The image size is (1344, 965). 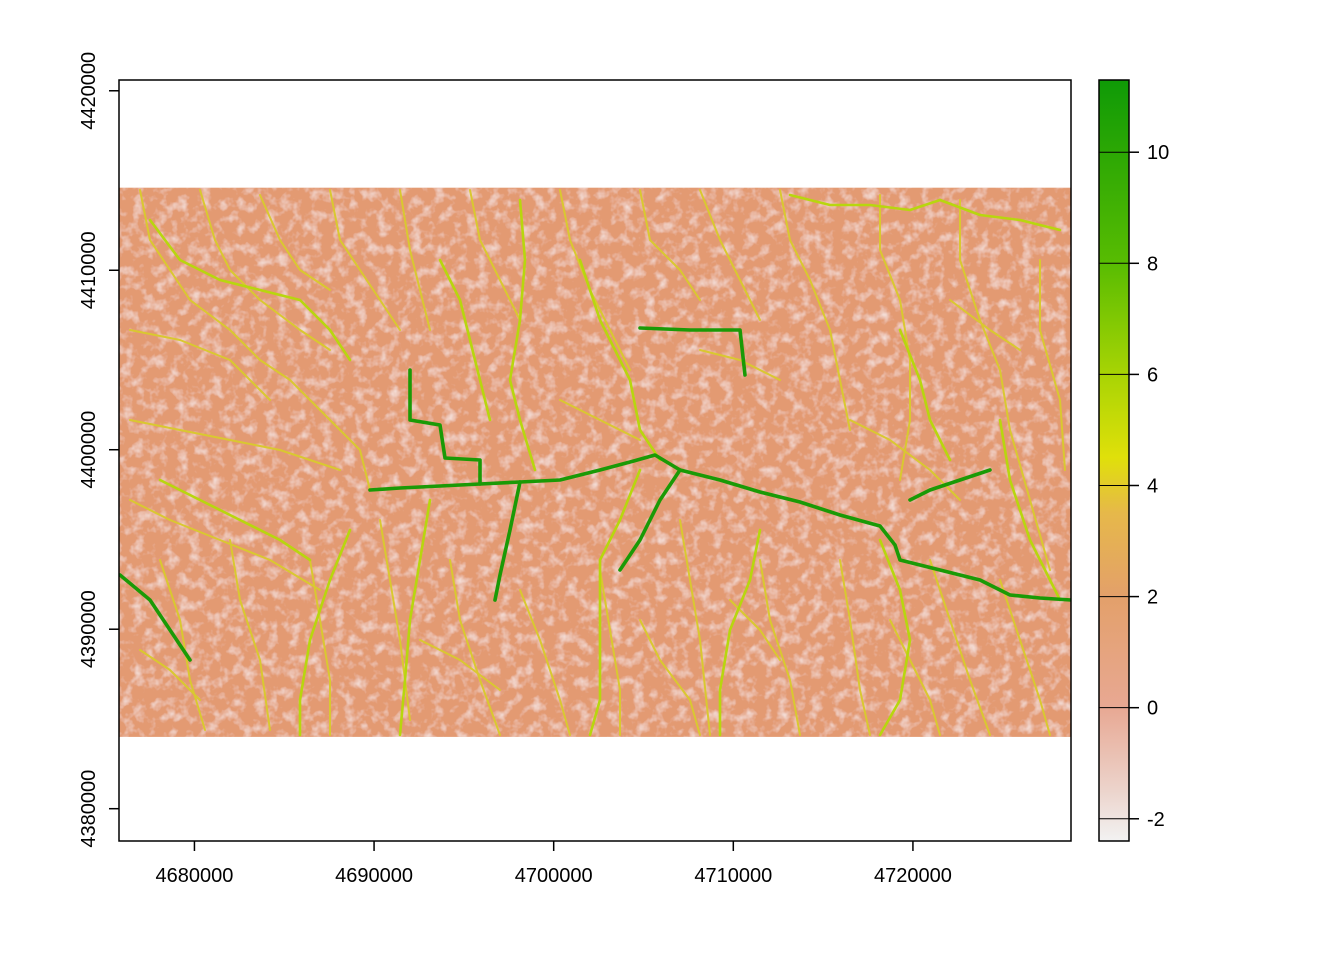 What do you see at coordinates (374, 876) in the screenshot?
I see `x-tick-label: 4690000` at bounding box center [374, 876].